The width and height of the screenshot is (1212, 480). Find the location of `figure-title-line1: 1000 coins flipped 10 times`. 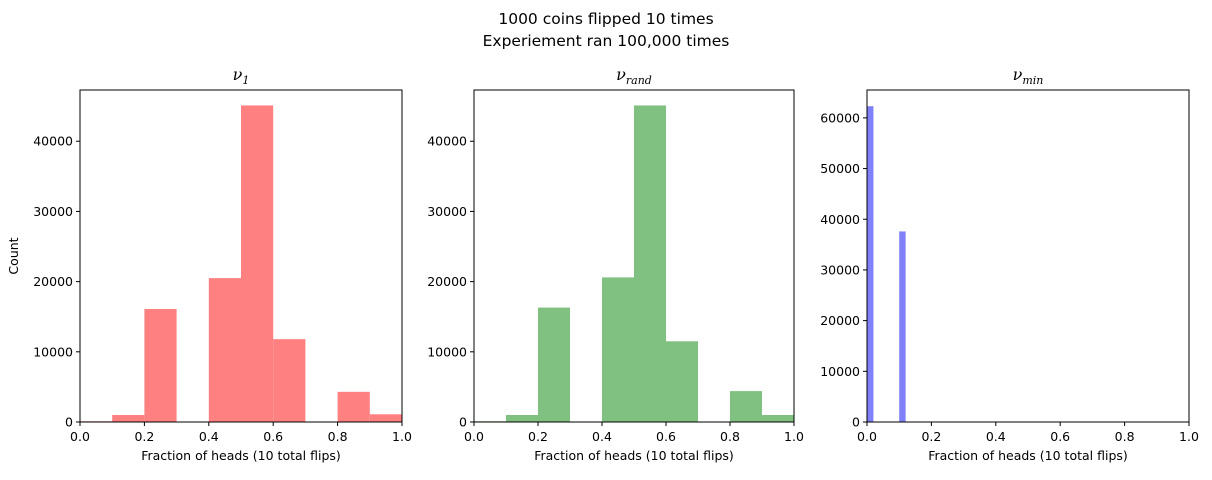

figure-title-line1: 1000 coins flipped 10 times is located at coordinates (605, 19).